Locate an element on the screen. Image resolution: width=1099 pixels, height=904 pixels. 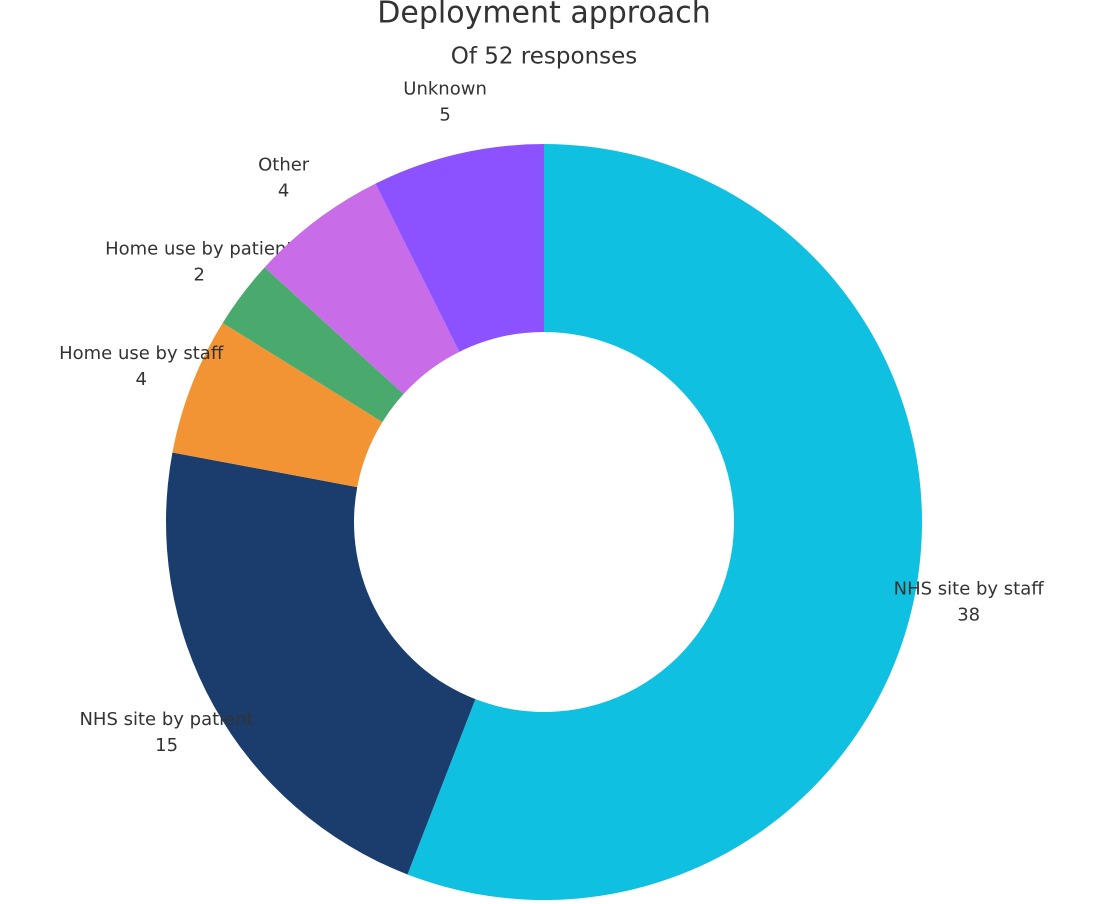
slice-value: 15 is located at coordinates (166, 745).